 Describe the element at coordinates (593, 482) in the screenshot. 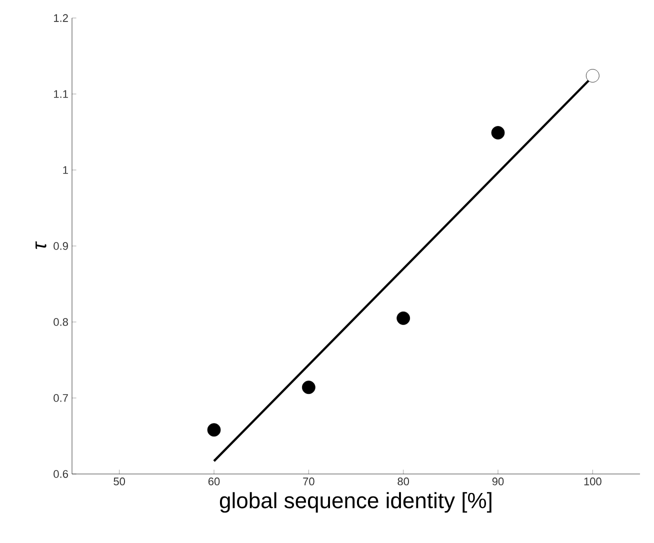

I see `x-tick-label: 100` at that location.